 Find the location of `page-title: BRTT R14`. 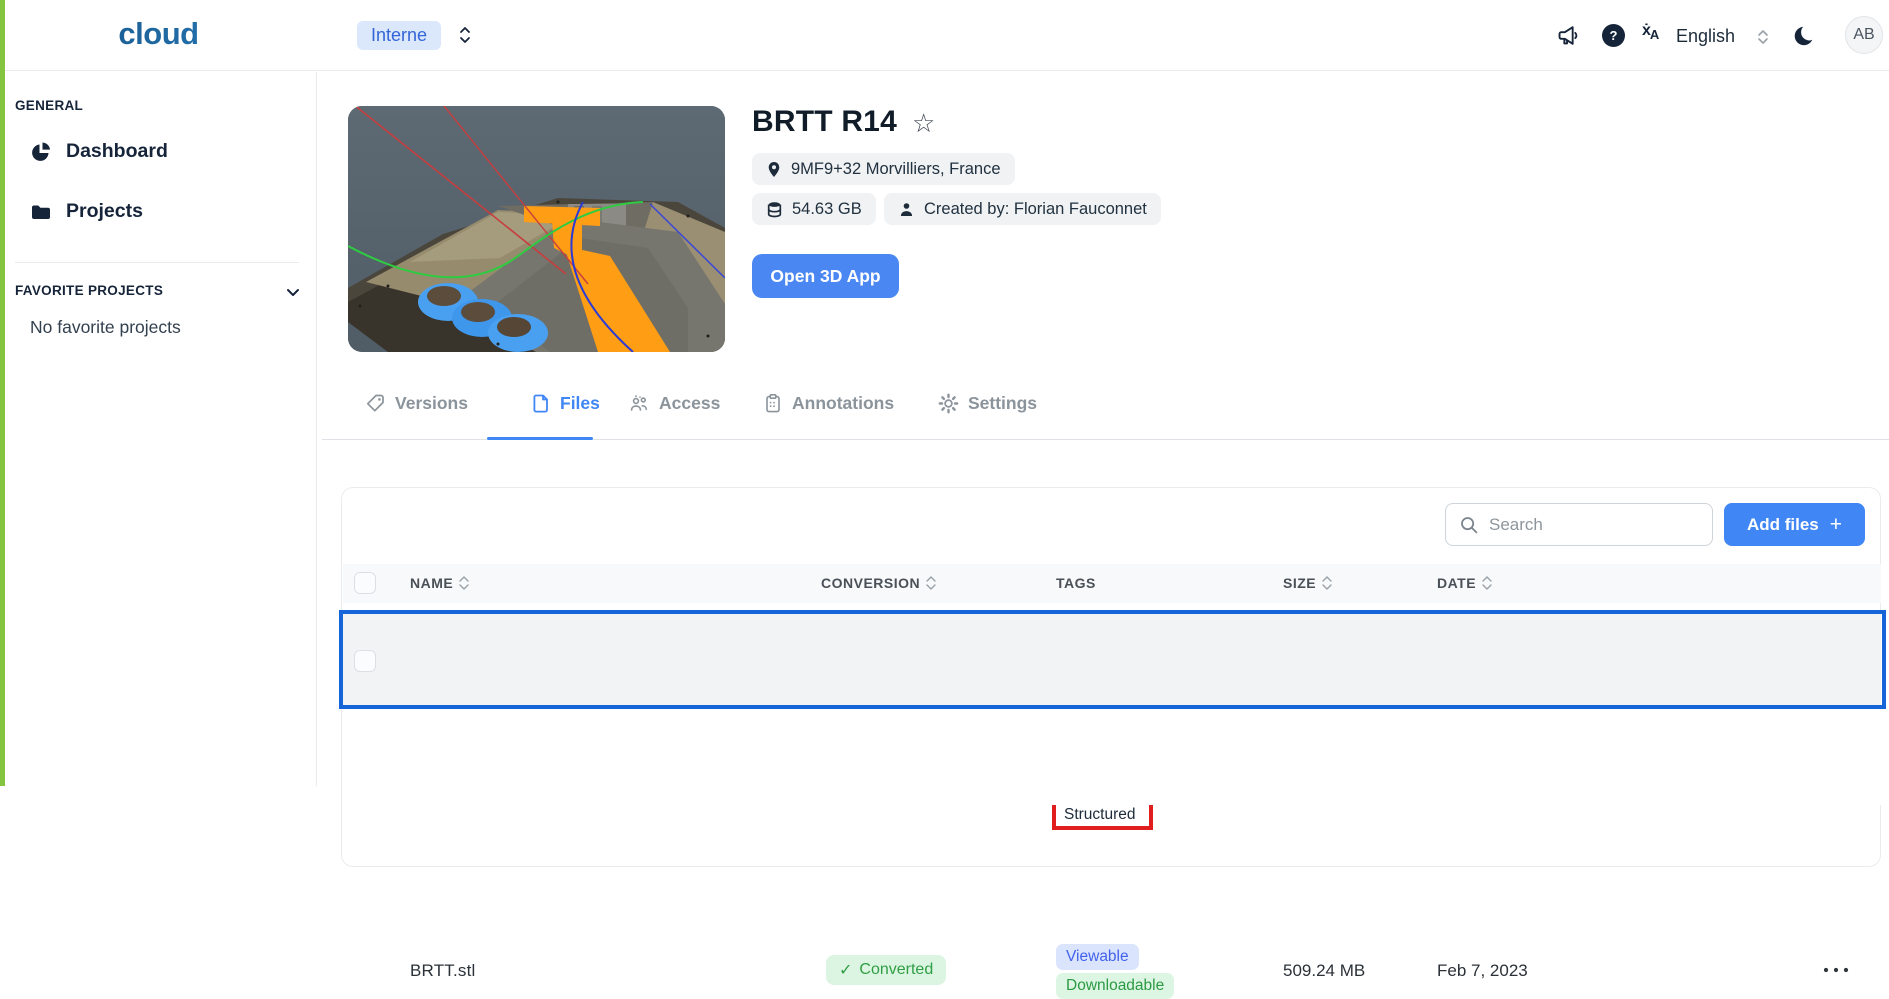

page-title: BRTT R14 is located at coordinates (824, 121).